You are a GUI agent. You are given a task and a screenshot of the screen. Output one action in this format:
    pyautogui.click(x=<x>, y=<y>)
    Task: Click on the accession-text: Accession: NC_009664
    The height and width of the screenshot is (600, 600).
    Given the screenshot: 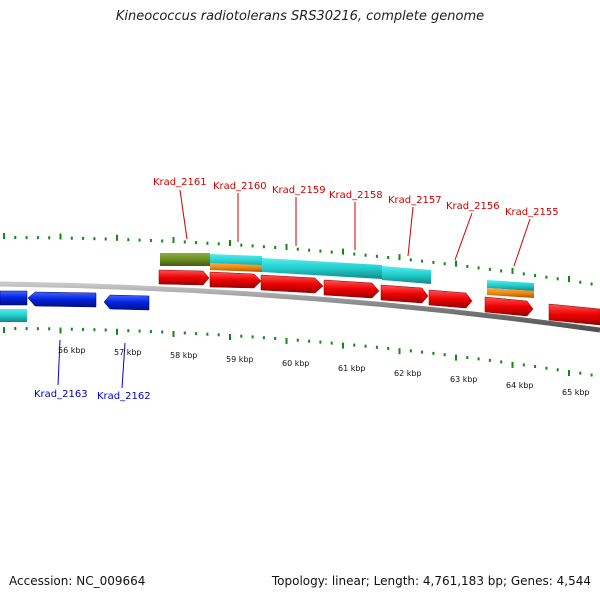 What is the action you would take?
    pyautogui.click(x=77, y=581)
    